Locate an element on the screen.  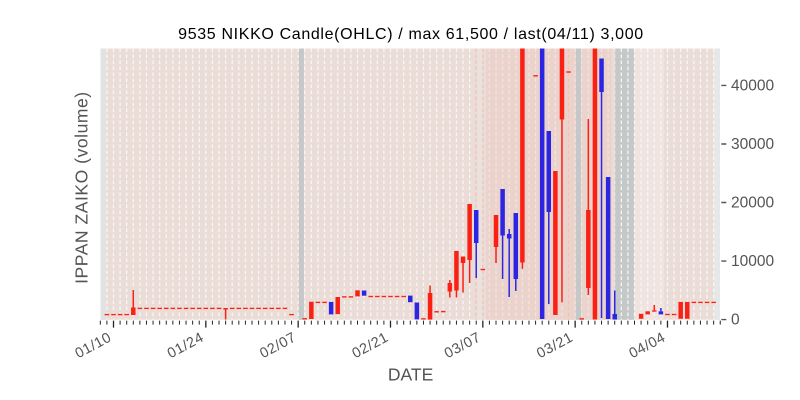
svg-text: DATE is located at coordinates (410, 375).